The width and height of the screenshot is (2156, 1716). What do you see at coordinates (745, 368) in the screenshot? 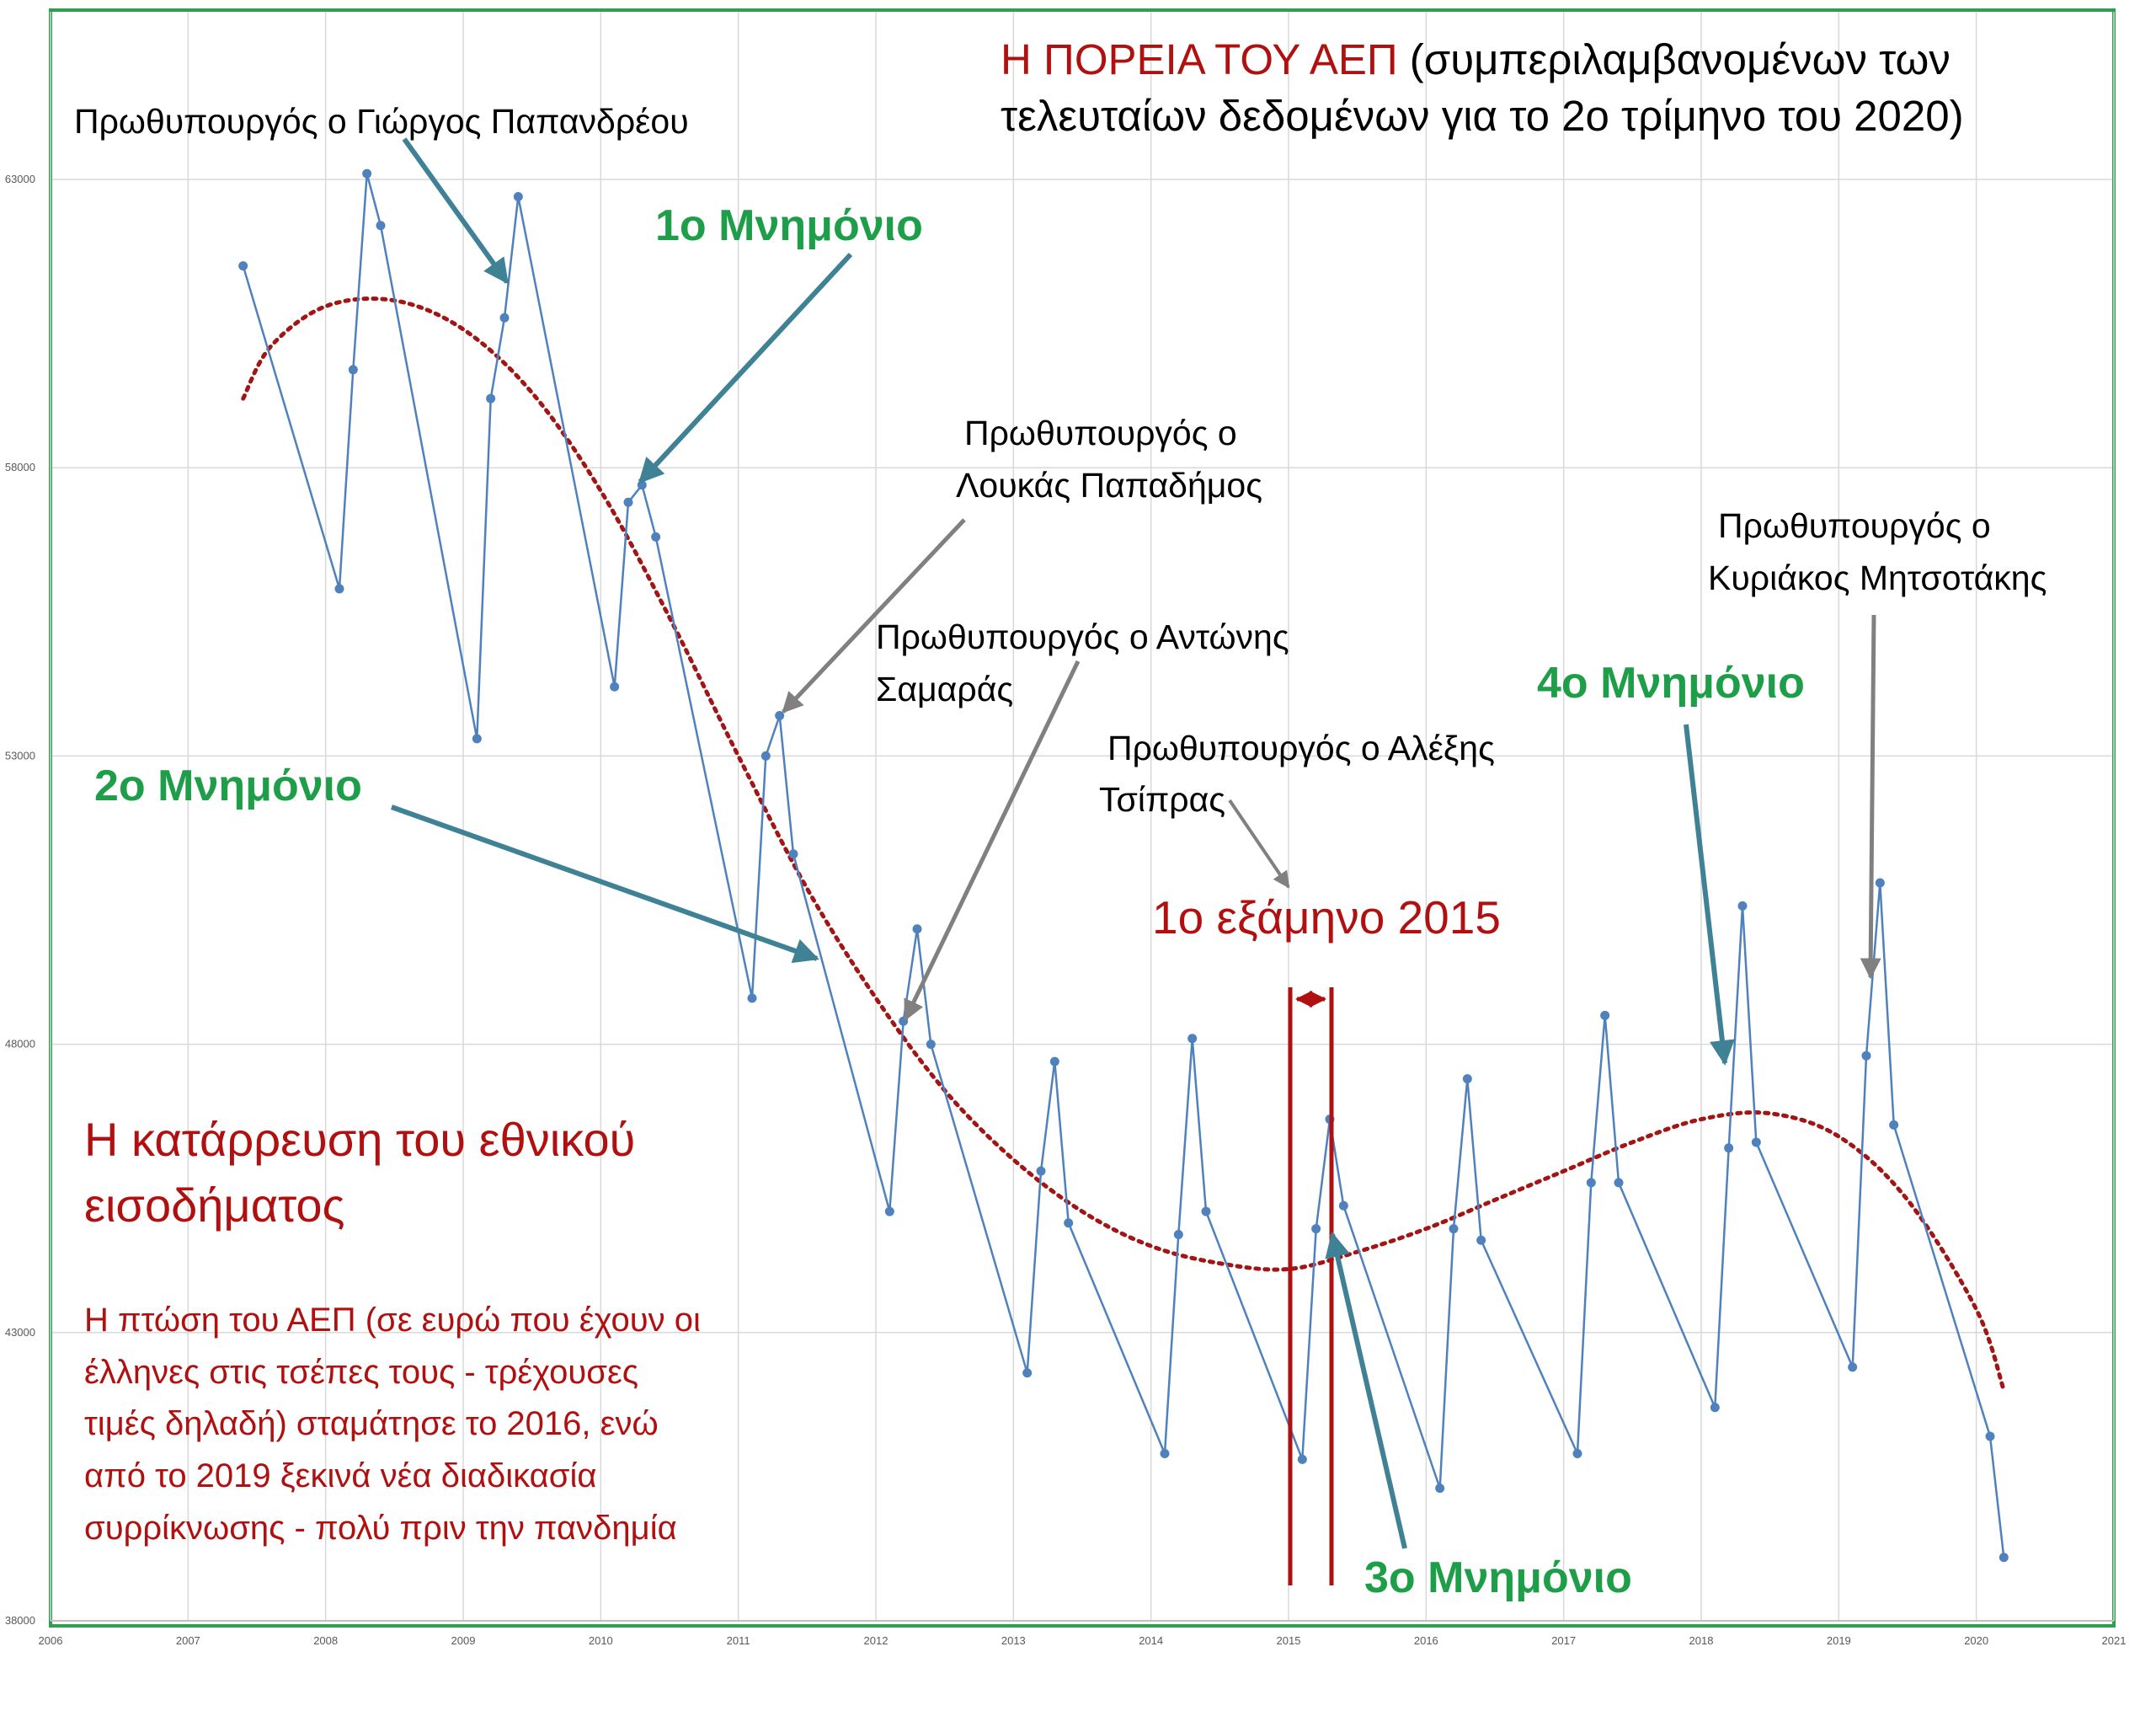
I see `arrow-memo1` at bounding box center [745, 368].